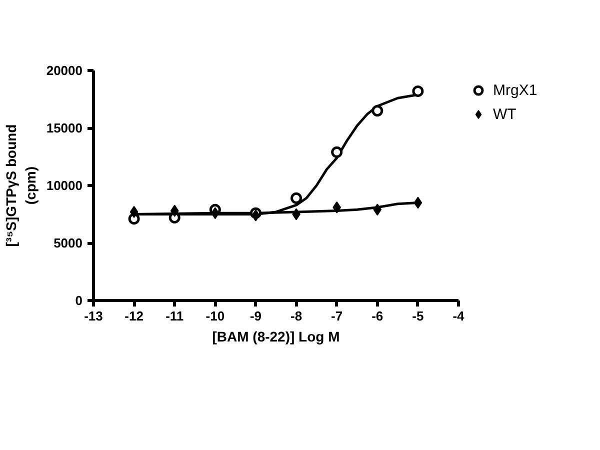  What do you see at coordinates (175, 316) in the screenshot?
I see `x-tick-label: -11` at bounding box center [175, 316].